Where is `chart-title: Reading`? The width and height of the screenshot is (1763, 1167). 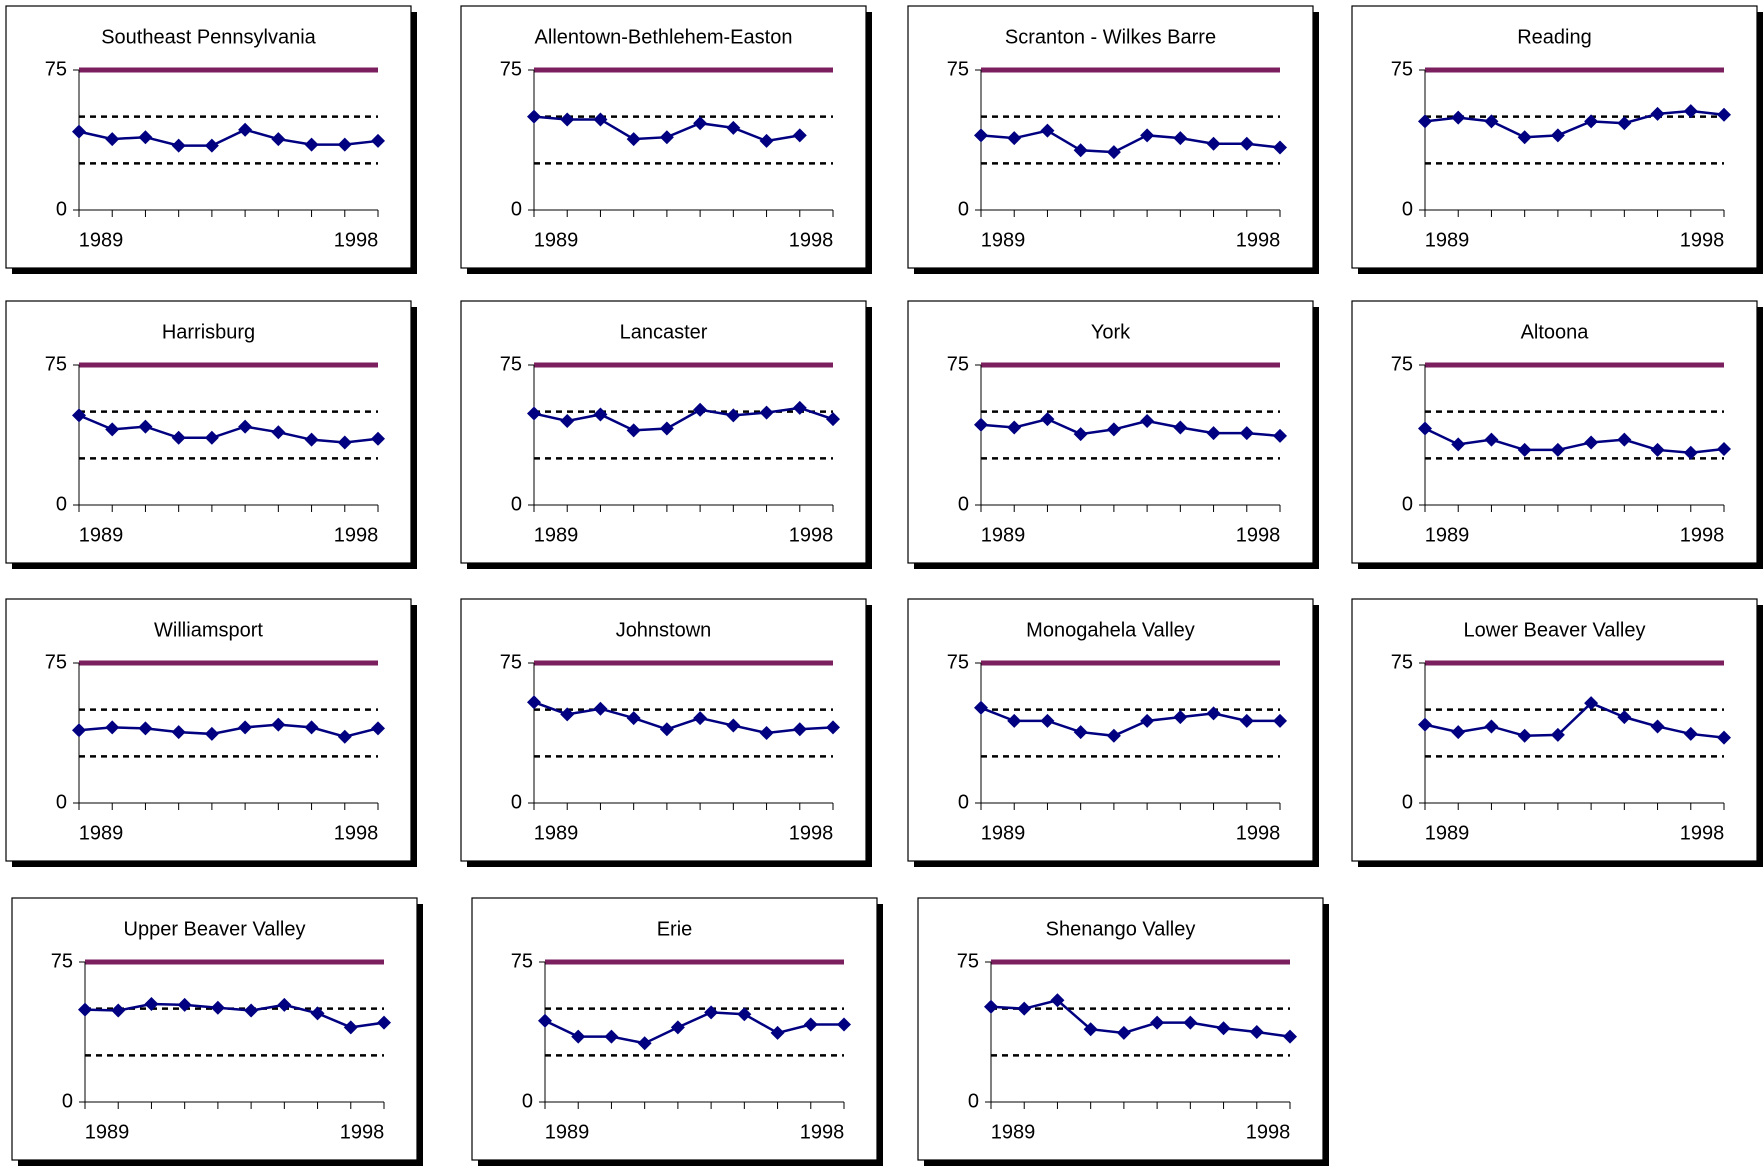 chart-title: Reading is located at coordinates (1554, 37).